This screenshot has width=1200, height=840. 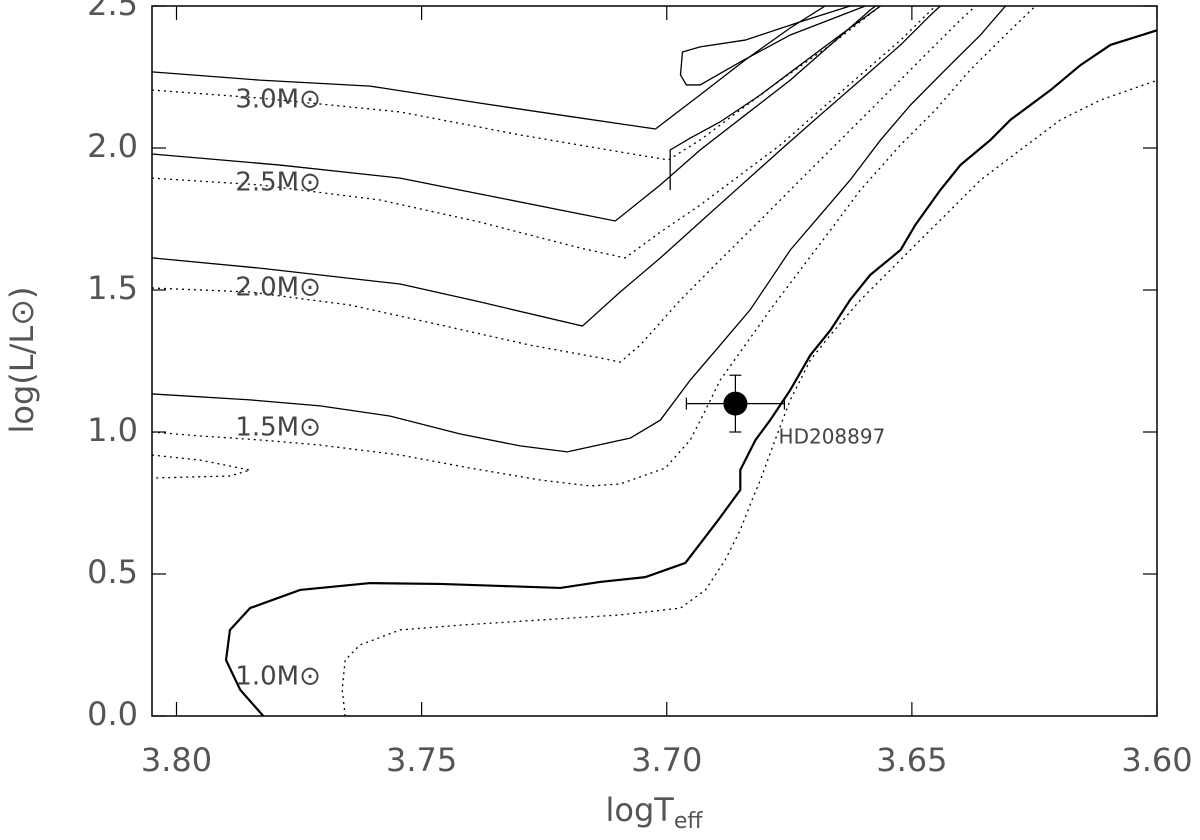 What do you see at coordinates (689, 821) in the screenshot?
I see `x-axis-label-subscript: eff` at bounding box center [689, 821].